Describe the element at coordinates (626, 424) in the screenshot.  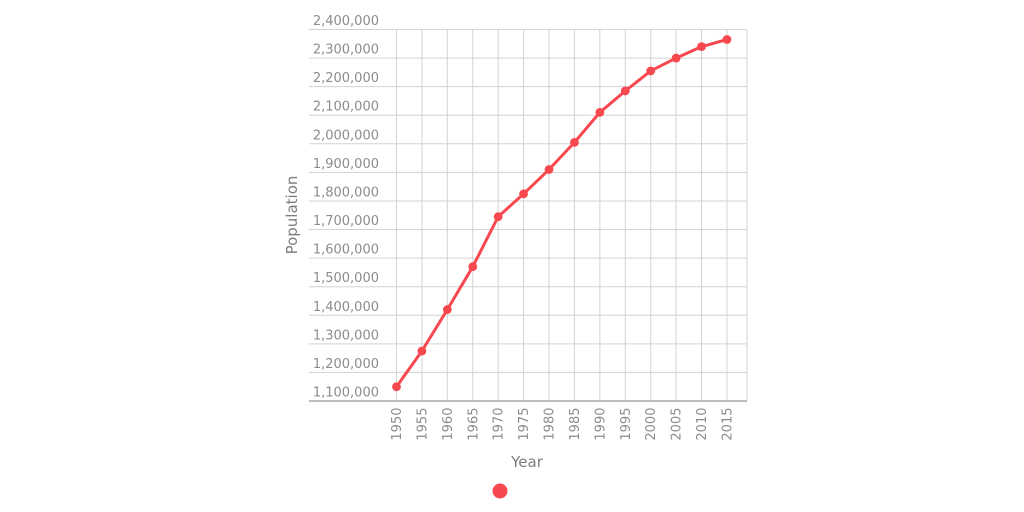
I see `x-tick-label: 1995` at that location.